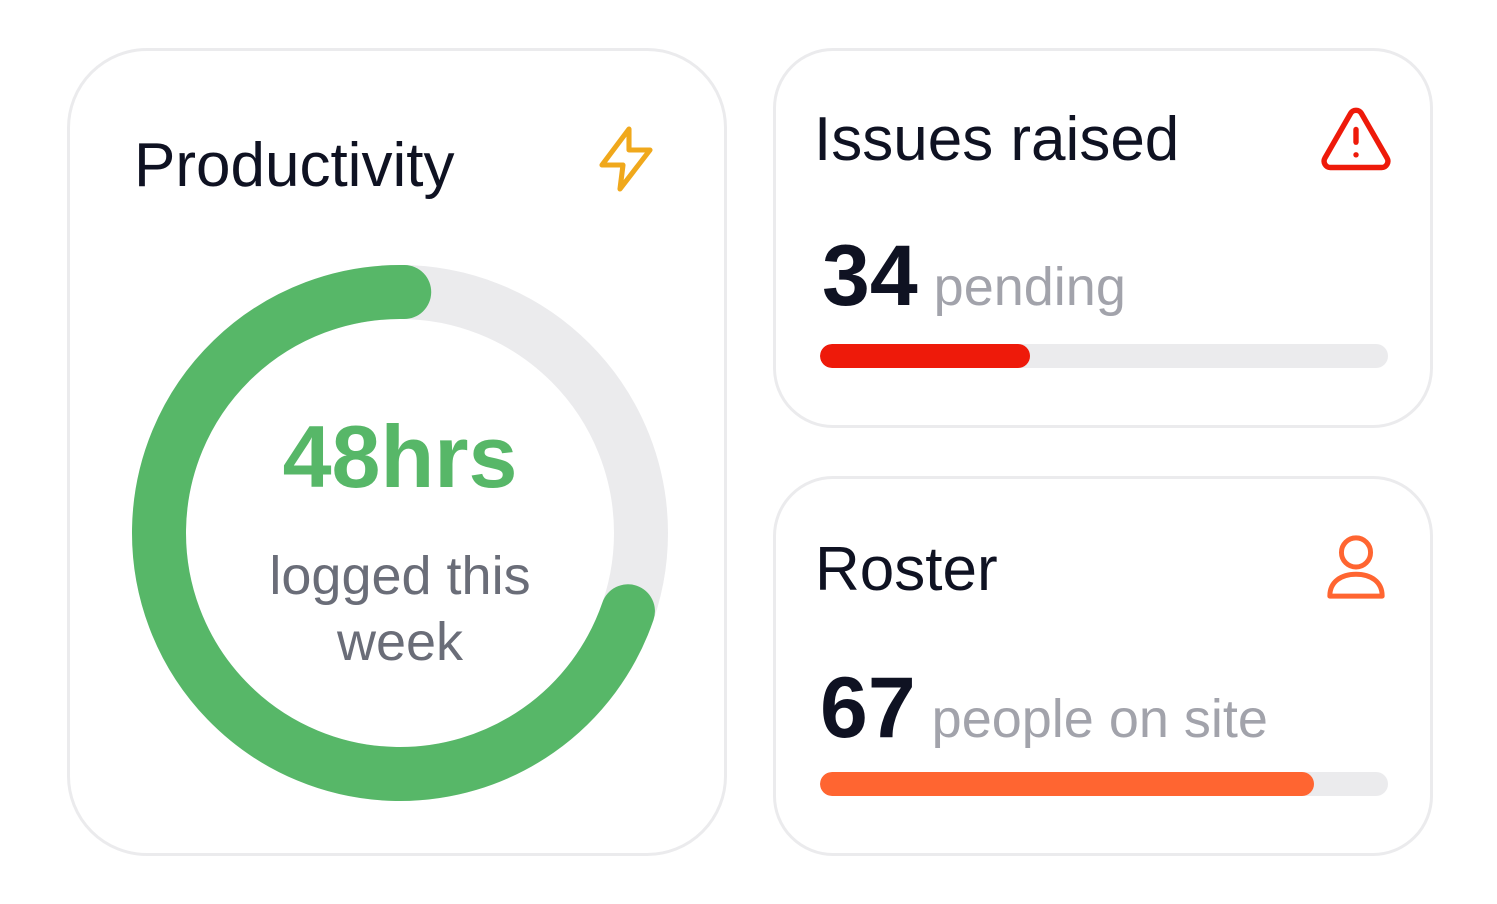  I want to click on issues-title: Issues raised, so click(997, 139).